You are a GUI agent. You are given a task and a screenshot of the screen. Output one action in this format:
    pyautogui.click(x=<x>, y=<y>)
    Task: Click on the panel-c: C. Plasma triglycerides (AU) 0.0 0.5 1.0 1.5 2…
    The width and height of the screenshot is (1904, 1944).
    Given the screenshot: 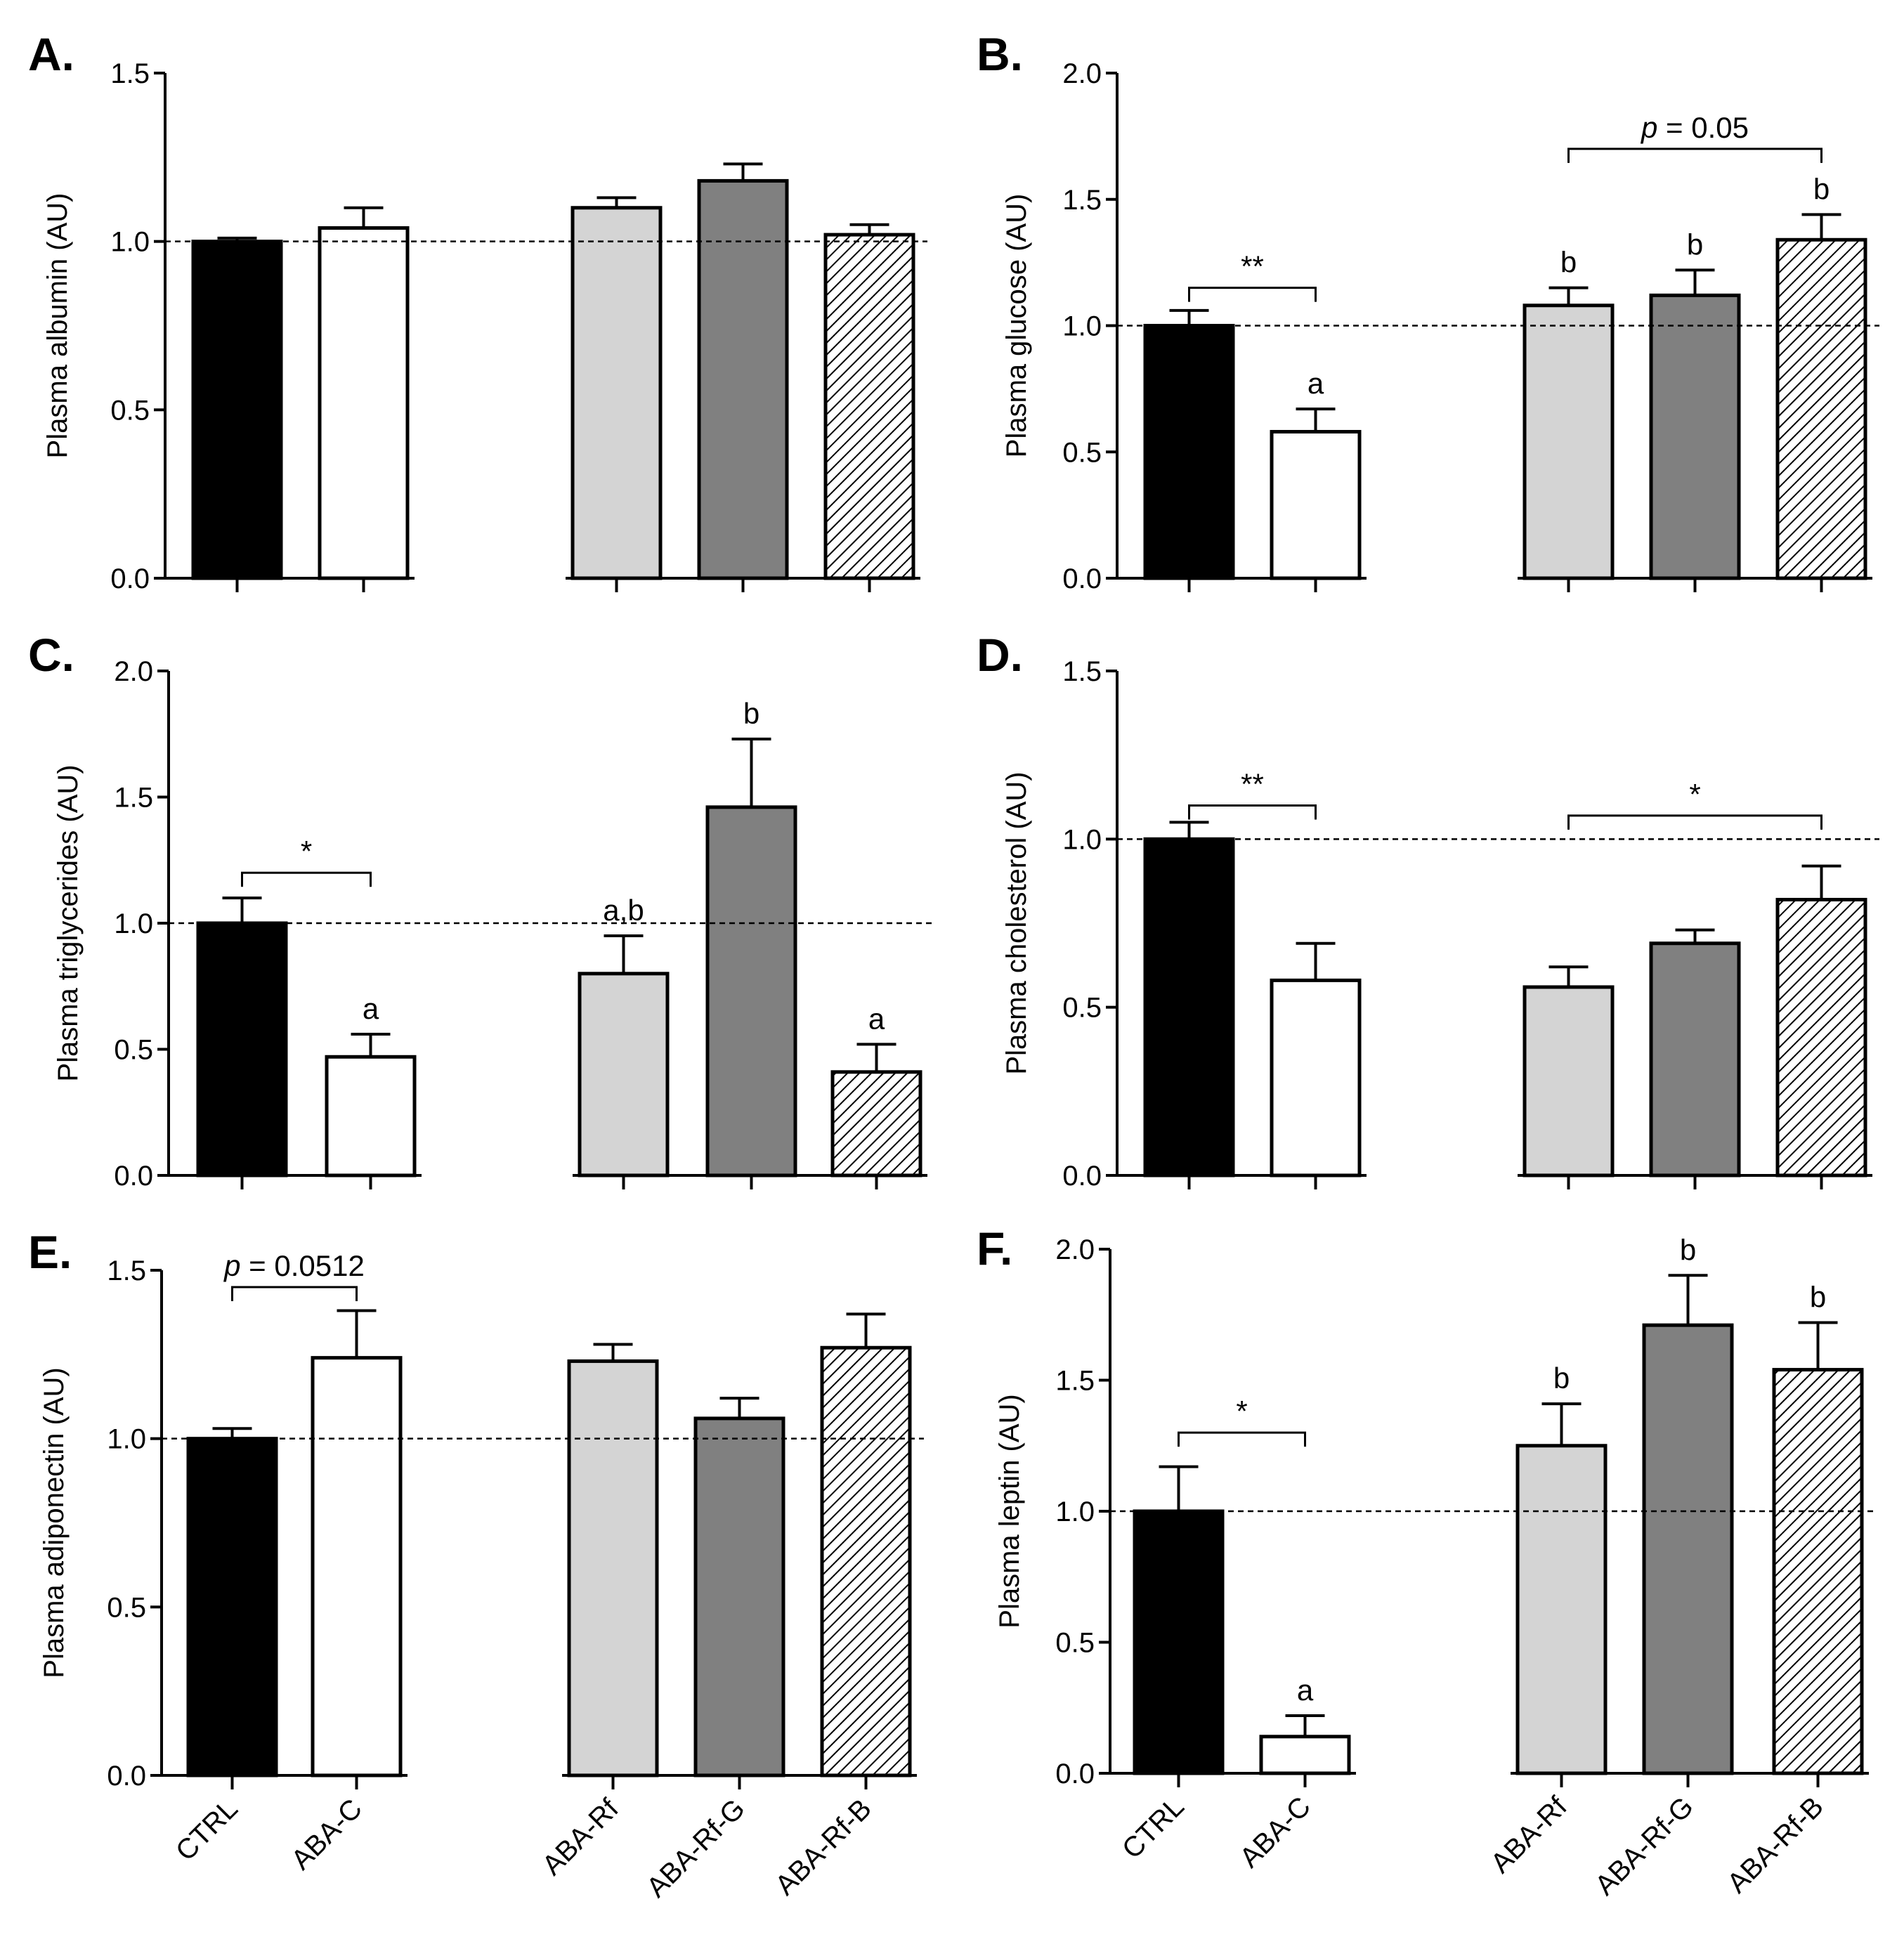 What is the action you would take?
    pyautogui.click(x=481, y=910)
    